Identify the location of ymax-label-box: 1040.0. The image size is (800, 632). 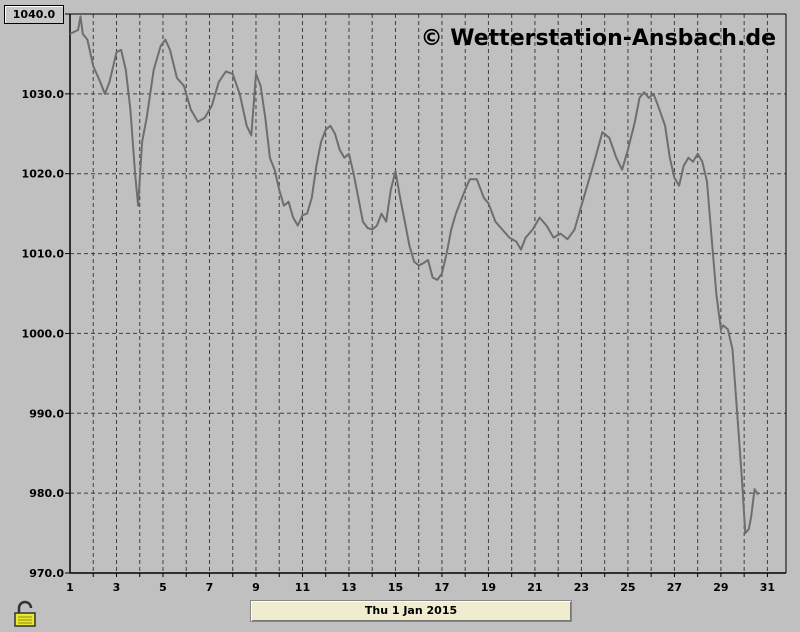
(34, 14).